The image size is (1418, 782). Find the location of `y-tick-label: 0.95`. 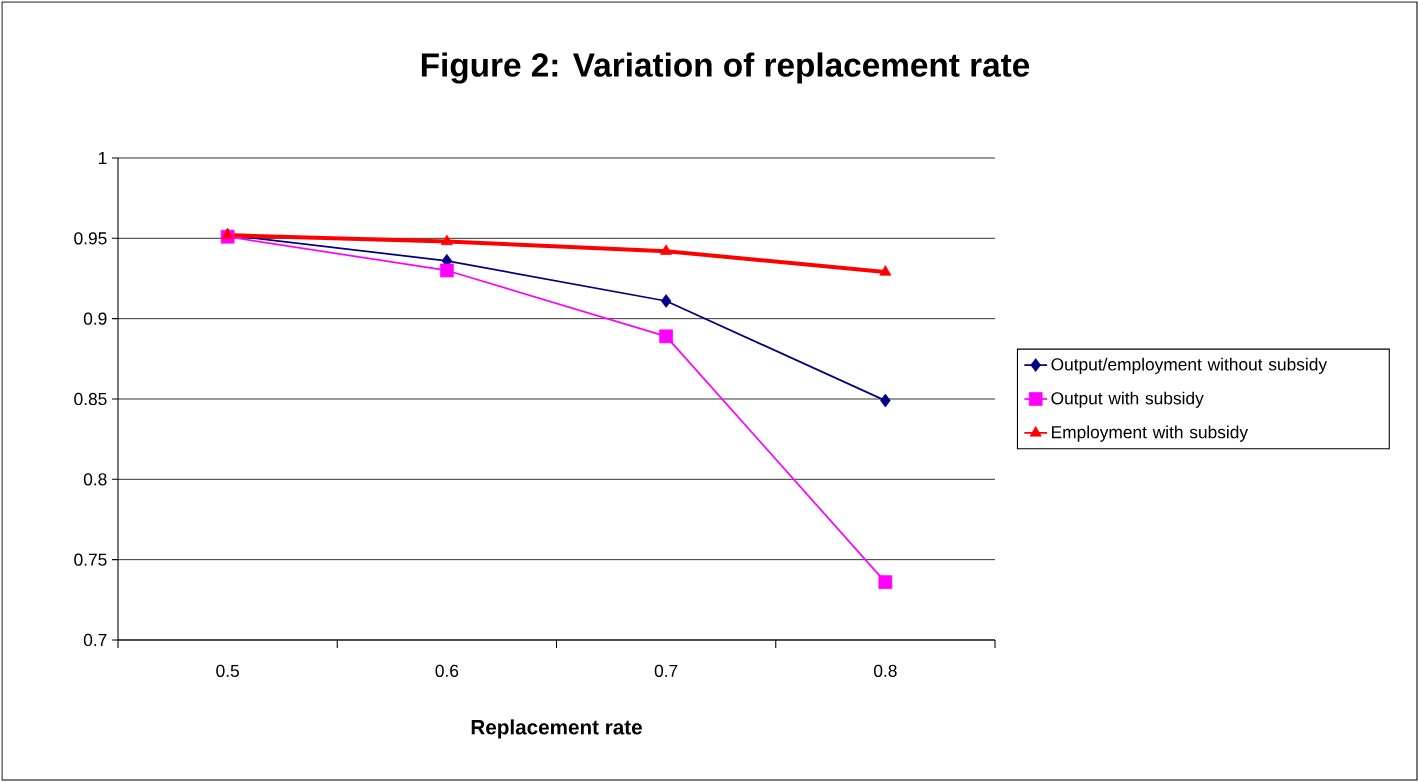

y-tick-label: 0.95 is located at coordinates (90, 238).